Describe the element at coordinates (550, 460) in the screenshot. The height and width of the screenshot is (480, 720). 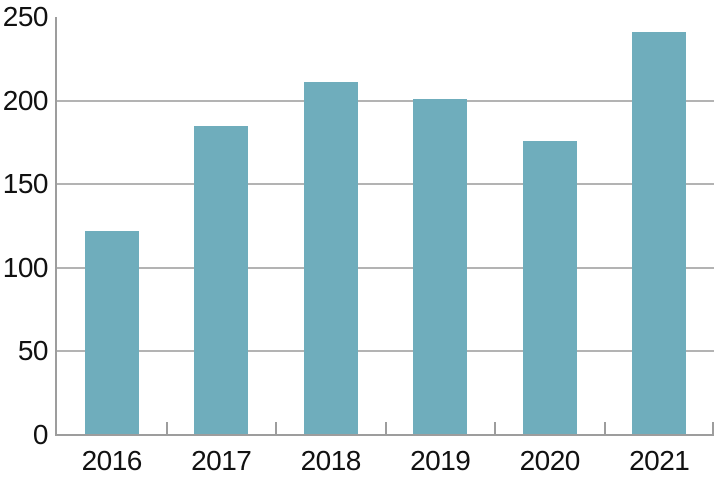
I see `x-tick-label: 2020` at that location.